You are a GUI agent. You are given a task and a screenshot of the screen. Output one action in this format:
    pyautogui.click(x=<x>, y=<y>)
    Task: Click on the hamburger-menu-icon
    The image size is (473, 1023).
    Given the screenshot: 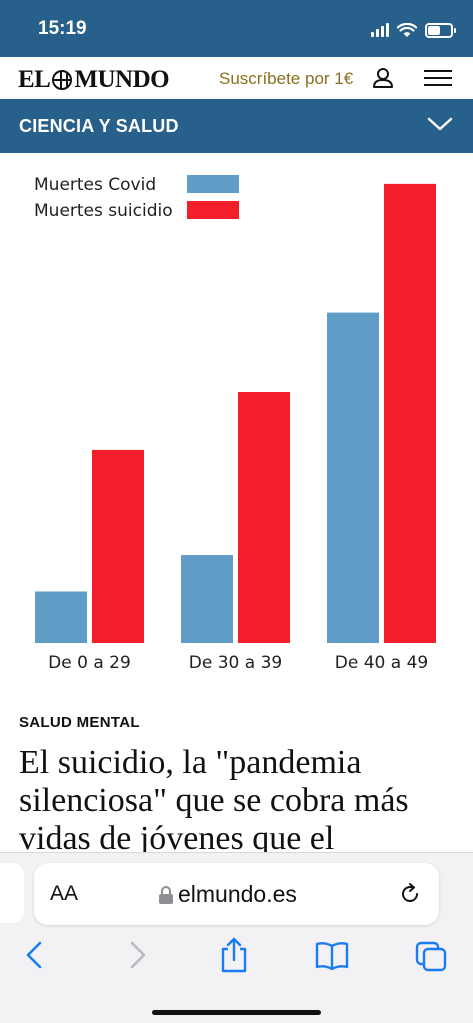 What is the action you would take?
    pyautogui.click(x=438, y=78)
    